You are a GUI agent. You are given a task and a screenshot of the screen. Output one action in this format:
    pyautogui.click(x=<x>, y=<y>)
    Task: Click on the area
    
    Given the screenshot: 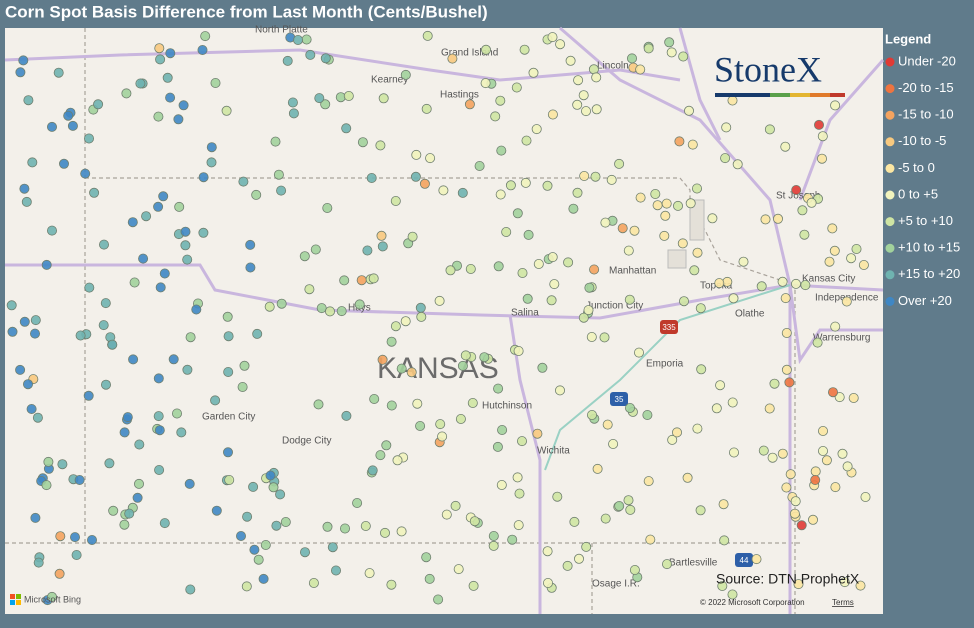 What is the action you would take?
    pyautogui.click(x=686, y=234)
    